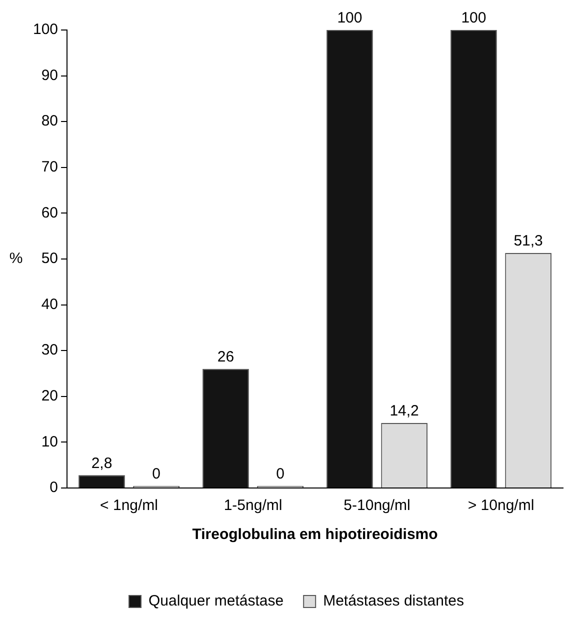  I want to click on x-tick-label: 5-10ng/ml, so click(377, 505).